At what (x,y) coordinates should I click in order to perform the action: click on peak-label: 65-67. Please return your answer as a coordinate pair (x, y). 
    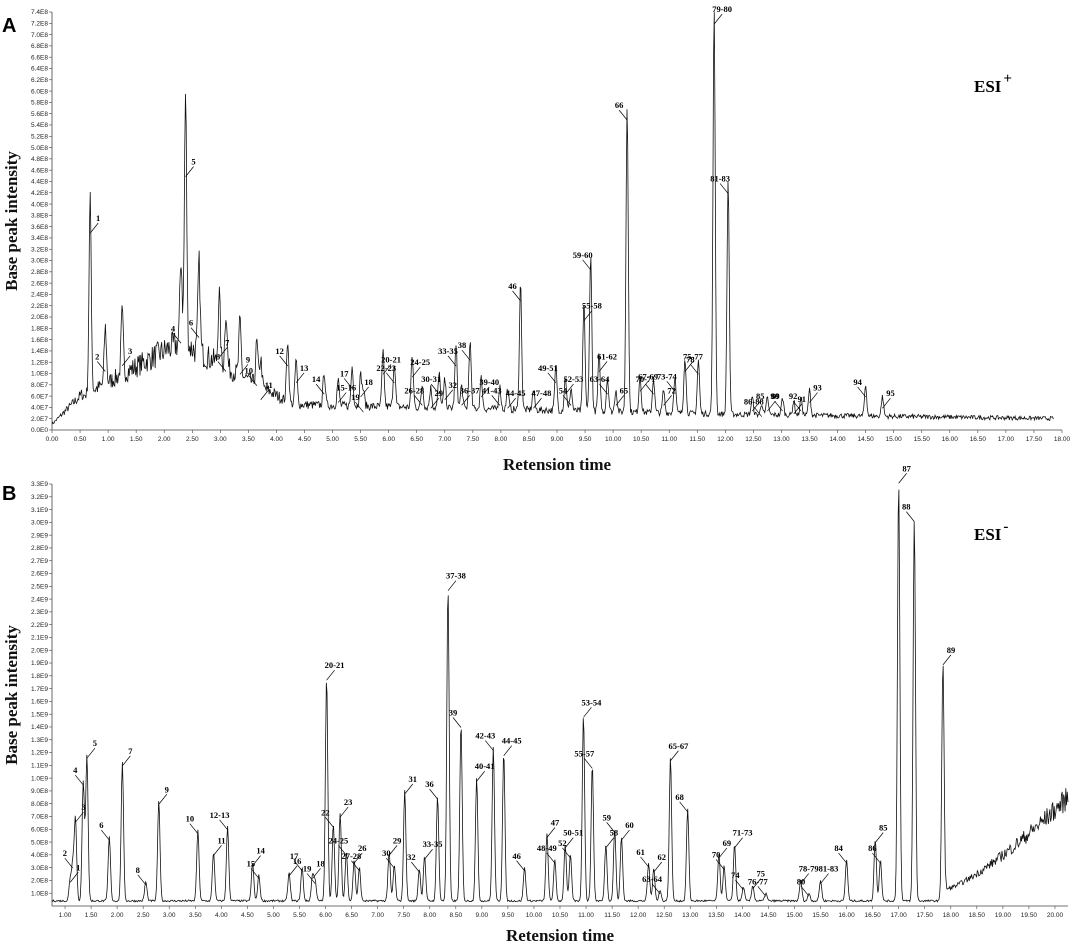
    Looking at the image, I should click on (679, 746).